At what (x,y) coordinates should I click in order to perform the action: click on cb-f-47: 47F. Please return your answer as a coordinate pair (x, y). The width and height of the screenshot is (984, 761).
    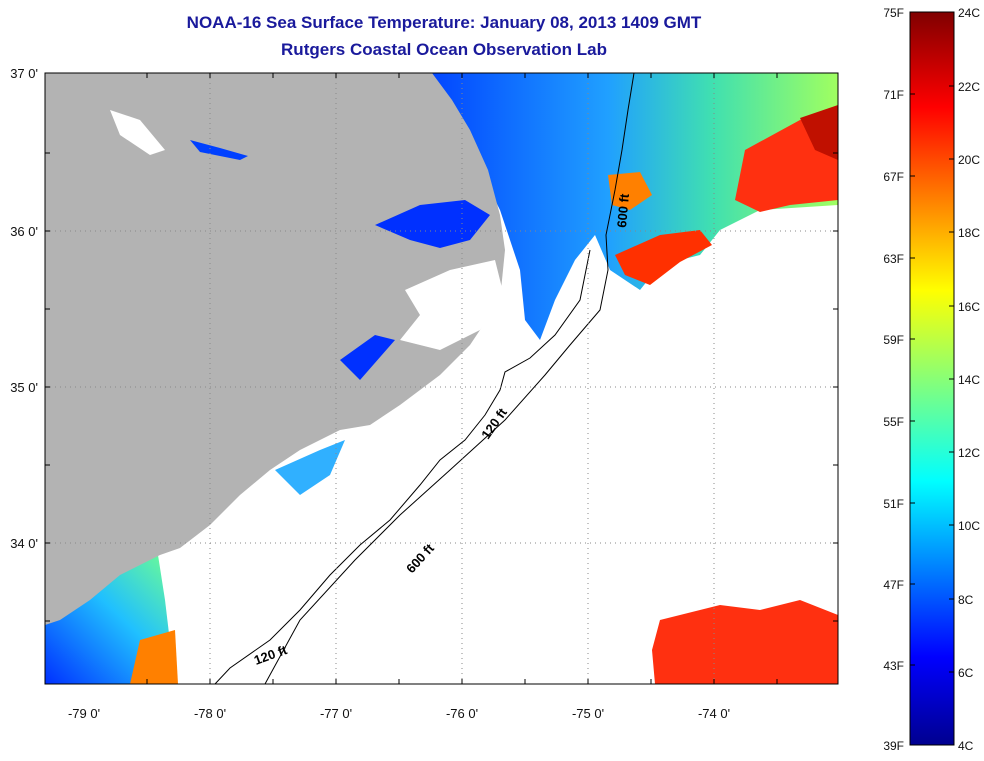
    Looking at the image, I should click on (893, 585).